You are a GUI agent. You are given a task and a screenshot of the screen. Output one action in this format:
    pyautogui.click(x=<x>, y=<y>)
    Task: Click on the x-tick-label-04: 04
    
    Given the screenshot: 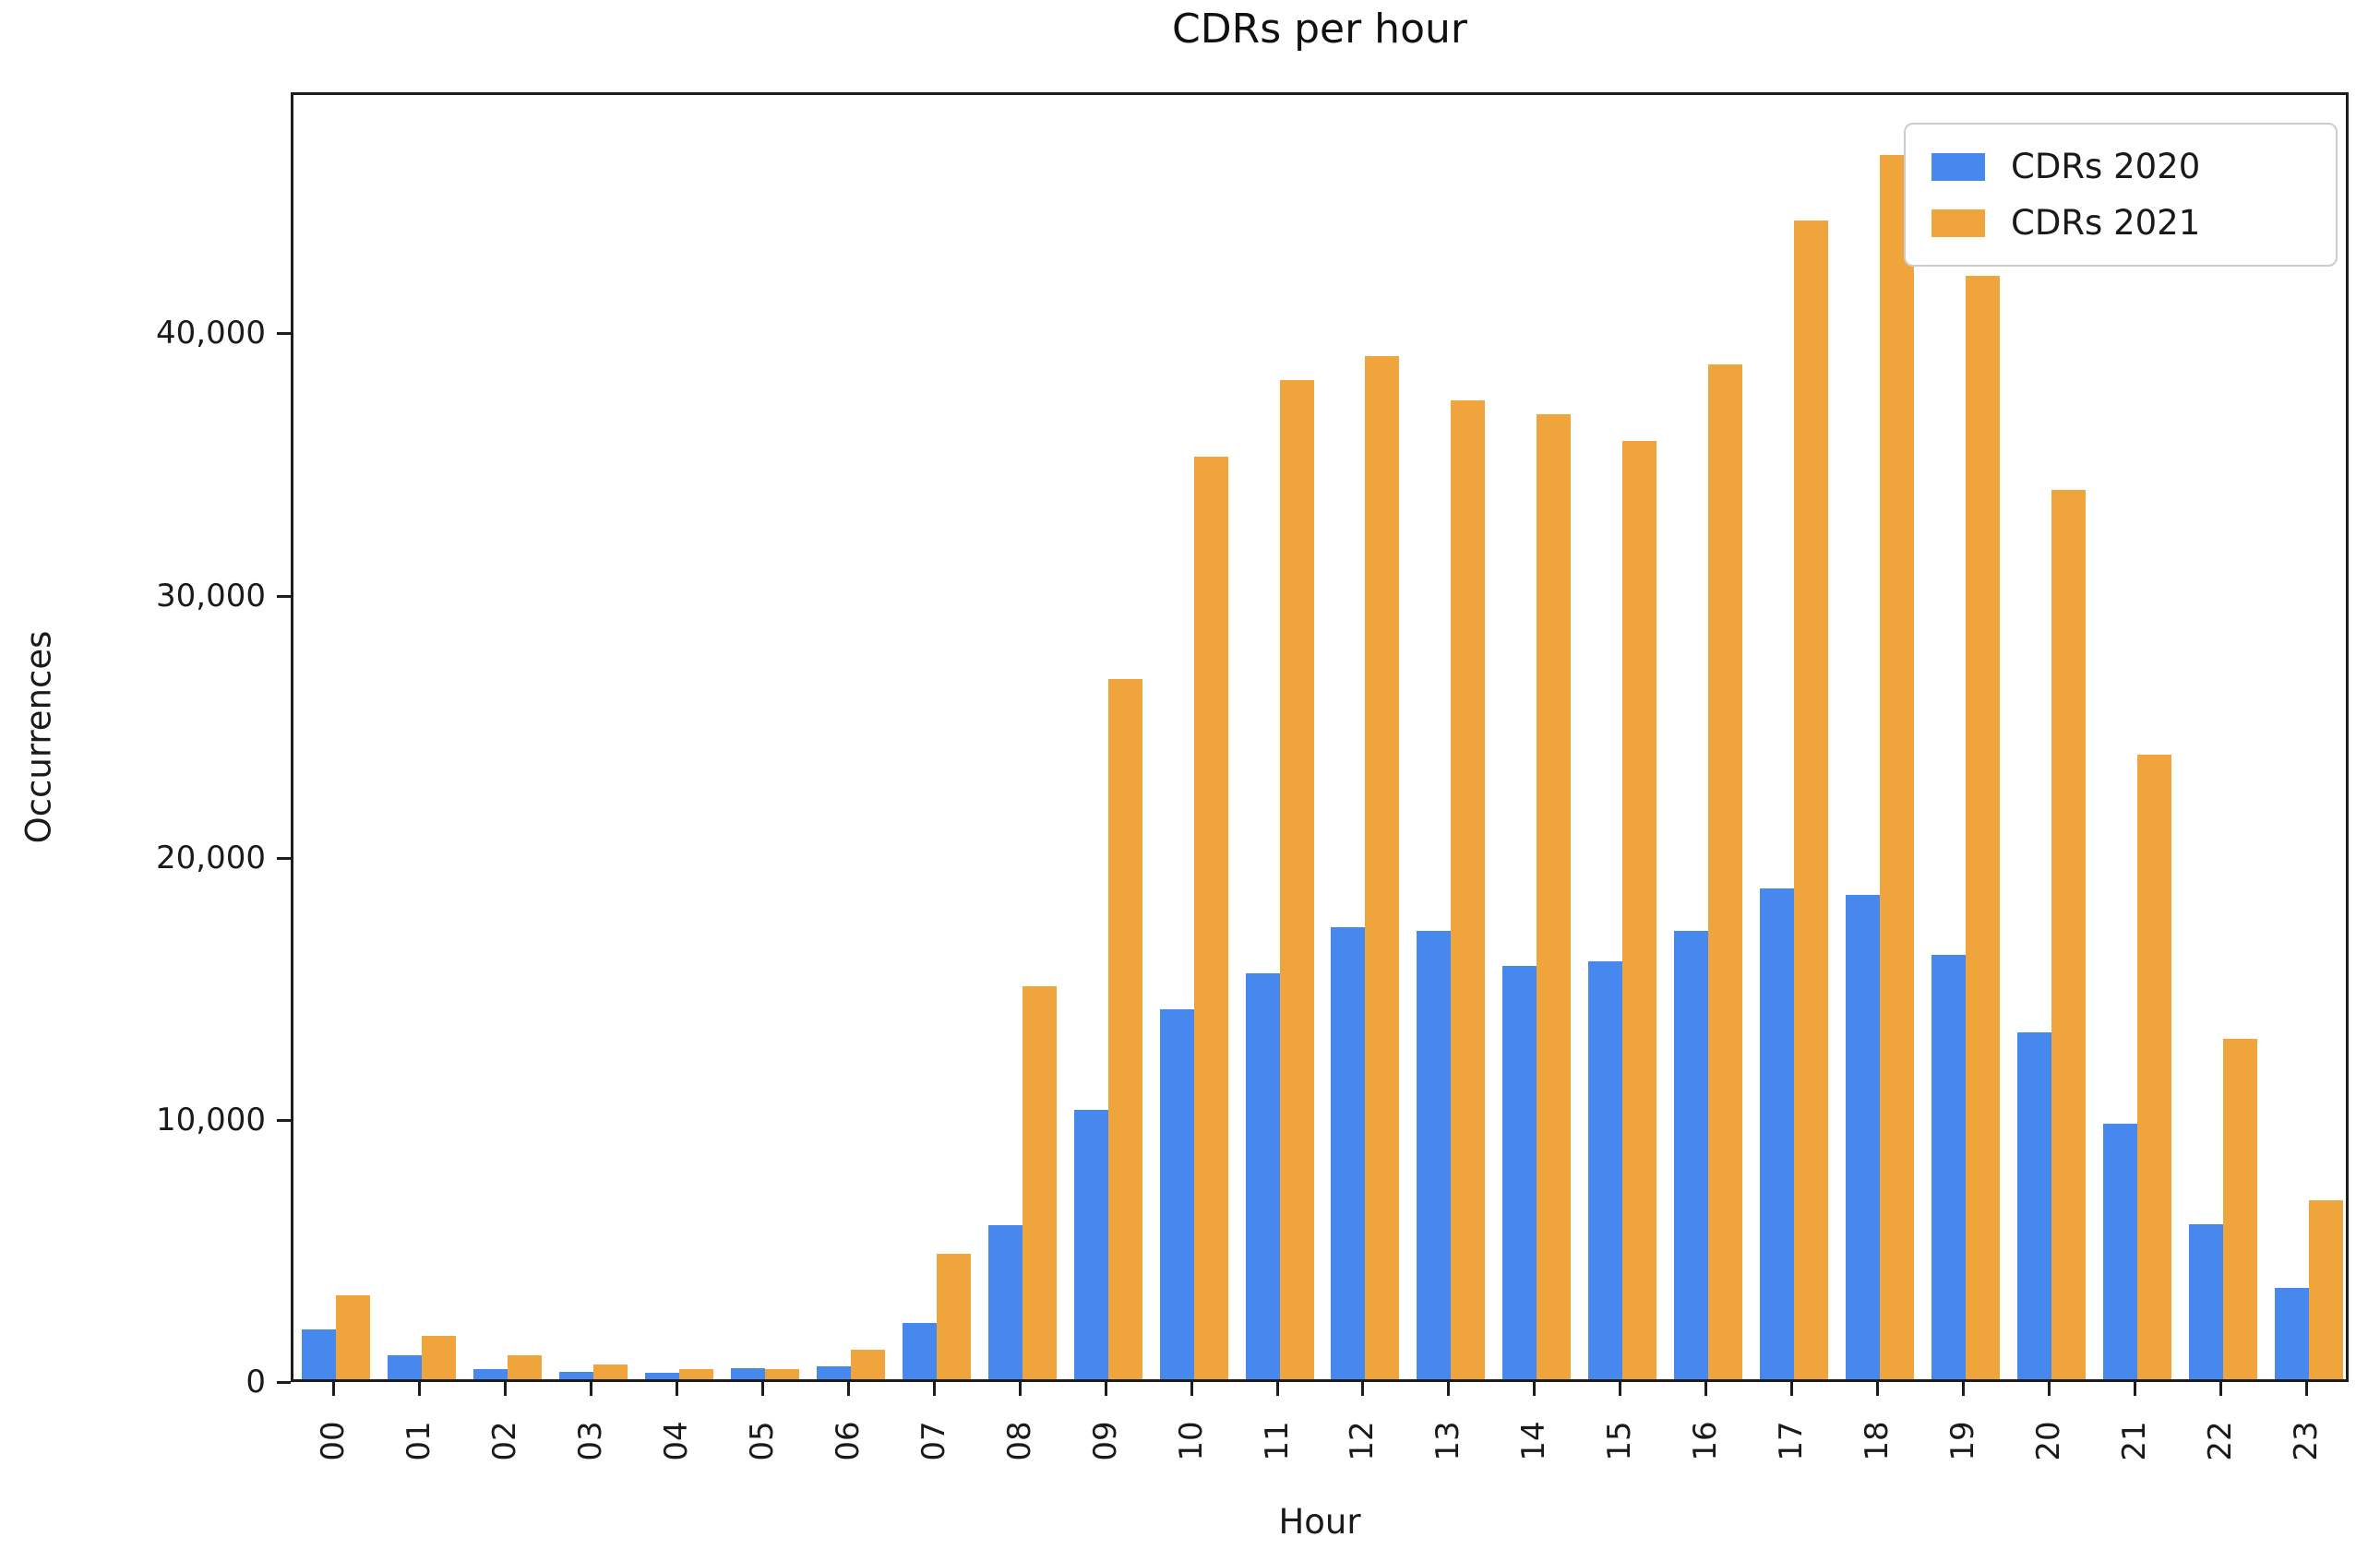 What is the action you would take?
    pyautogui.click(x=676, y=1441)
    